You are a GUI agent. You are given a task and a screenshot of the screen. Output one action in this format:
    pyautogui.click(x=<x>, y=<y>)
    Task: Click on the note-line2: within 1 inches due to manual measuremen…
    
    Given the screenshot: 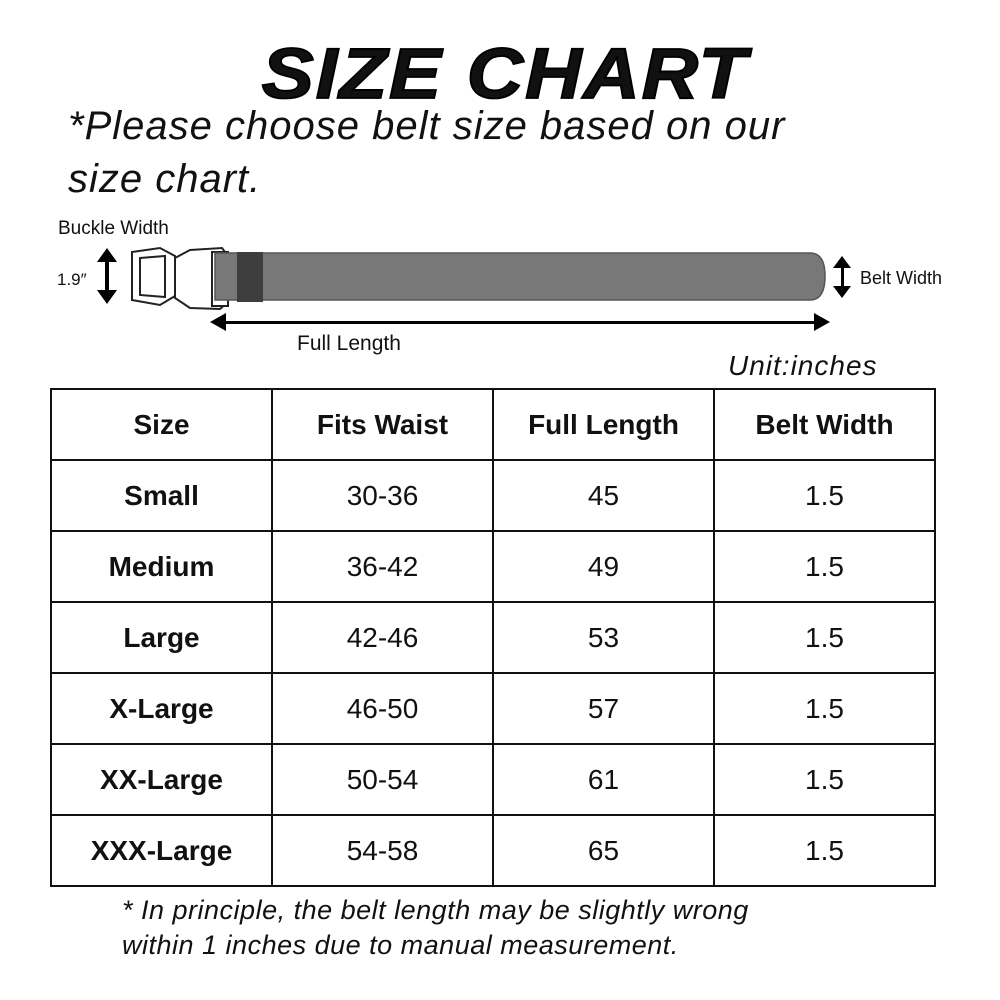 What is the action you would take?
    pyautogui.click(x=400, y=945)
    